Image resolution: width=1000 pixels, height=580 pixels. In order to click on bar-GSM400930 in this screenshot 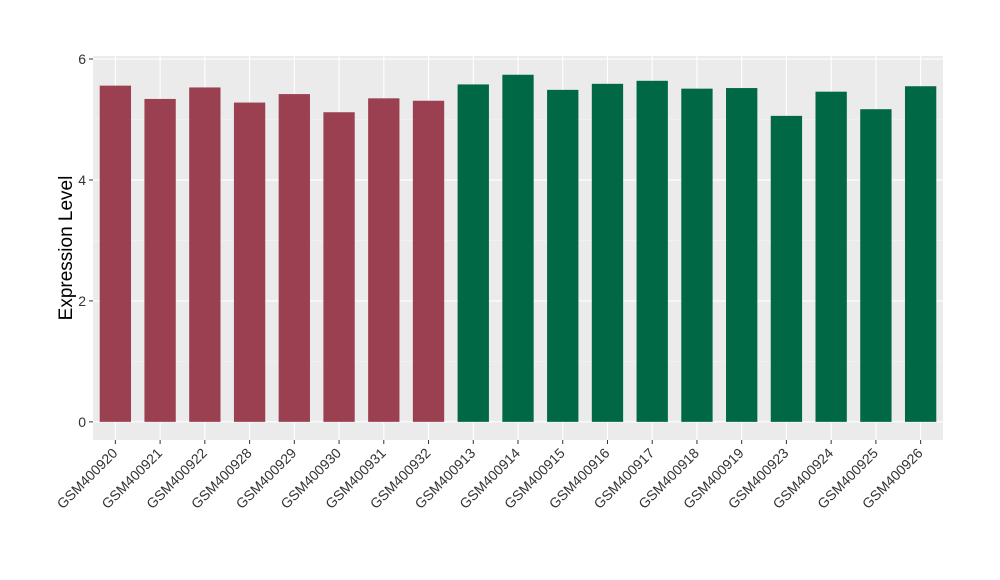, I will do `click(339, 267)`.